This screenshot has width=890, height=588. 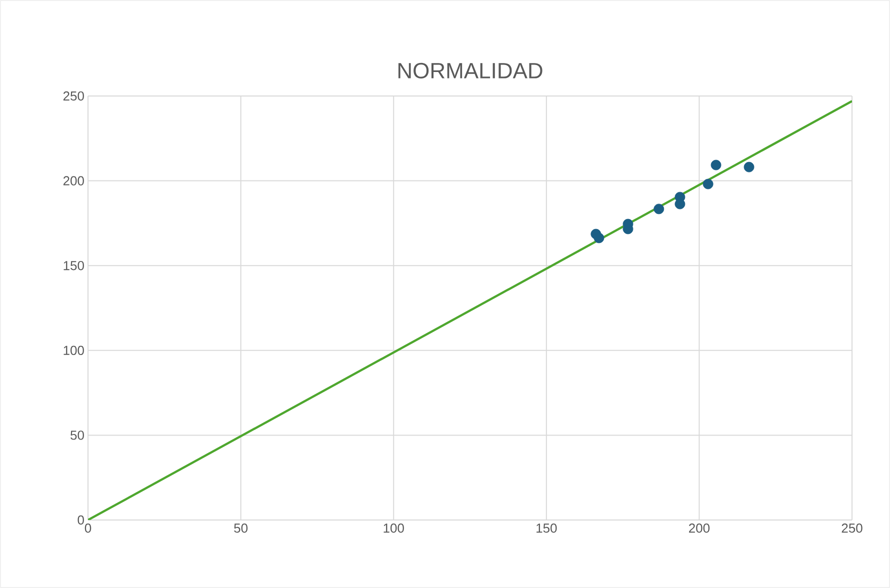 I want to click on chart-title: NORMALIDAD, so click(x=470, y=70).